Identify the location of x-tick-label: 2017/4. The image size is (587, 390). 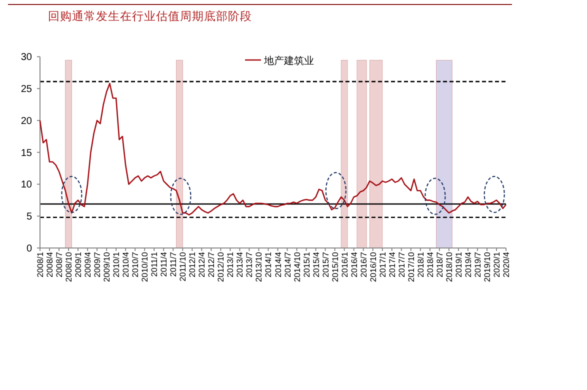
(391, 265).